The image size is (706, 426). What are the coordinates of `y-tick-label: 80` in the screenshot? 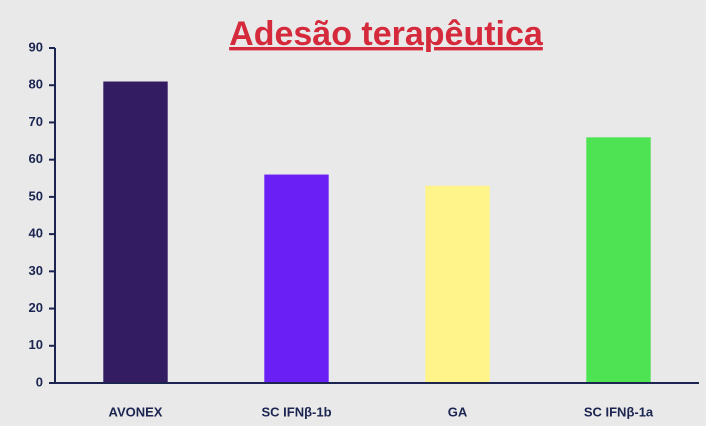 It's located at (36, 84).